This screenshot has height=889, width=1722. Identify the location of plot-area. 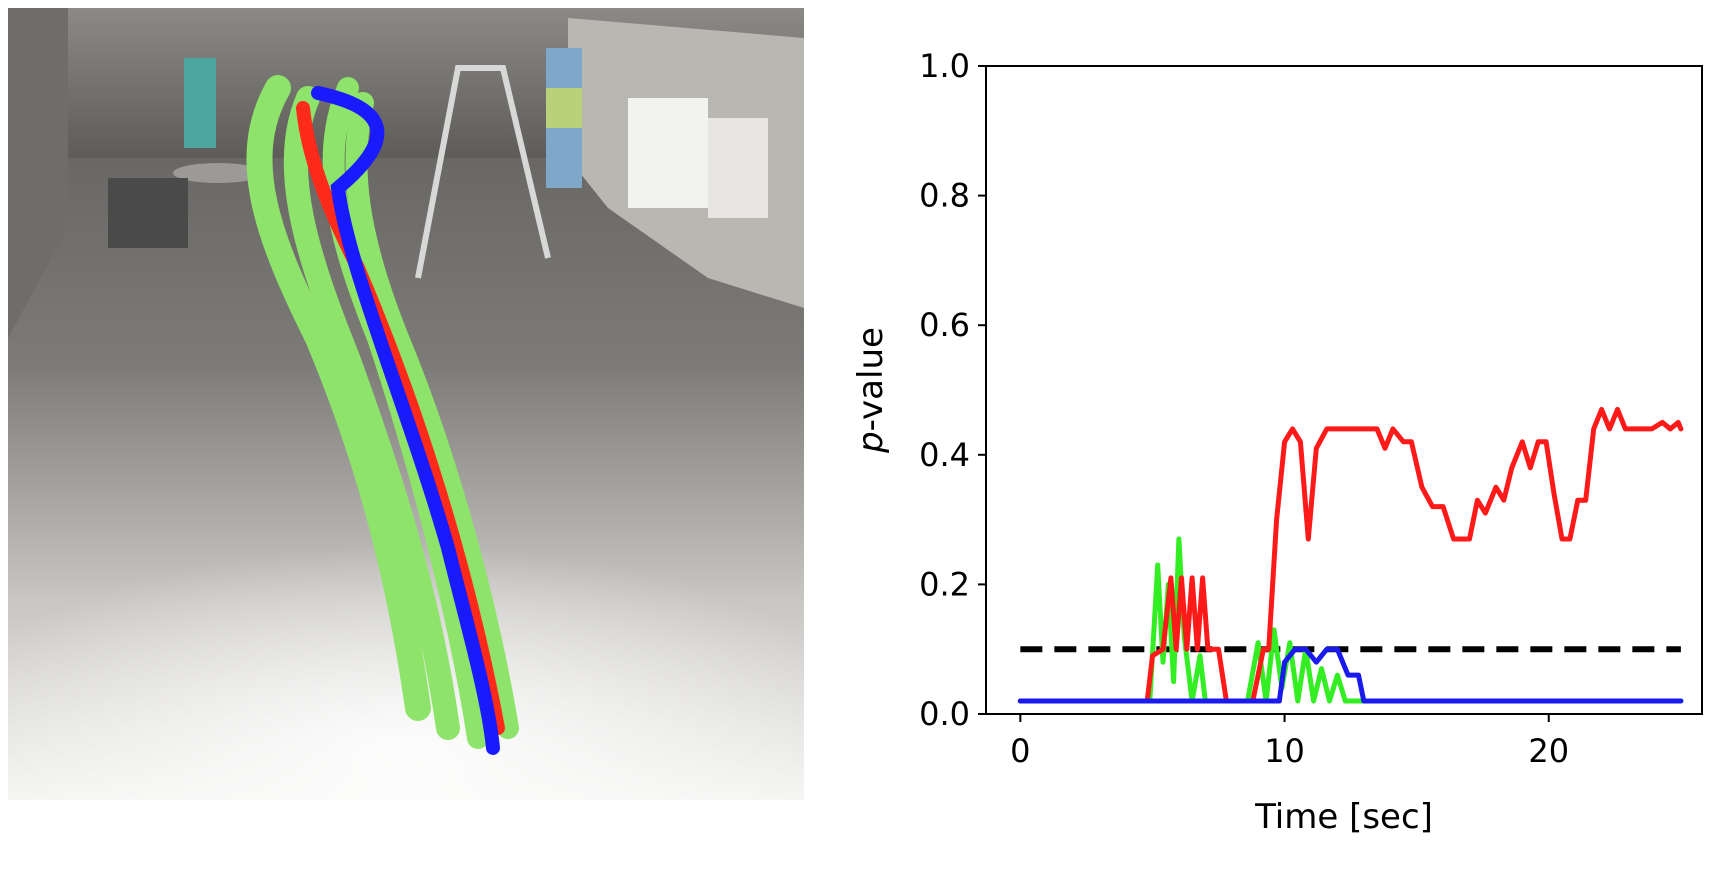
(1350, 555).